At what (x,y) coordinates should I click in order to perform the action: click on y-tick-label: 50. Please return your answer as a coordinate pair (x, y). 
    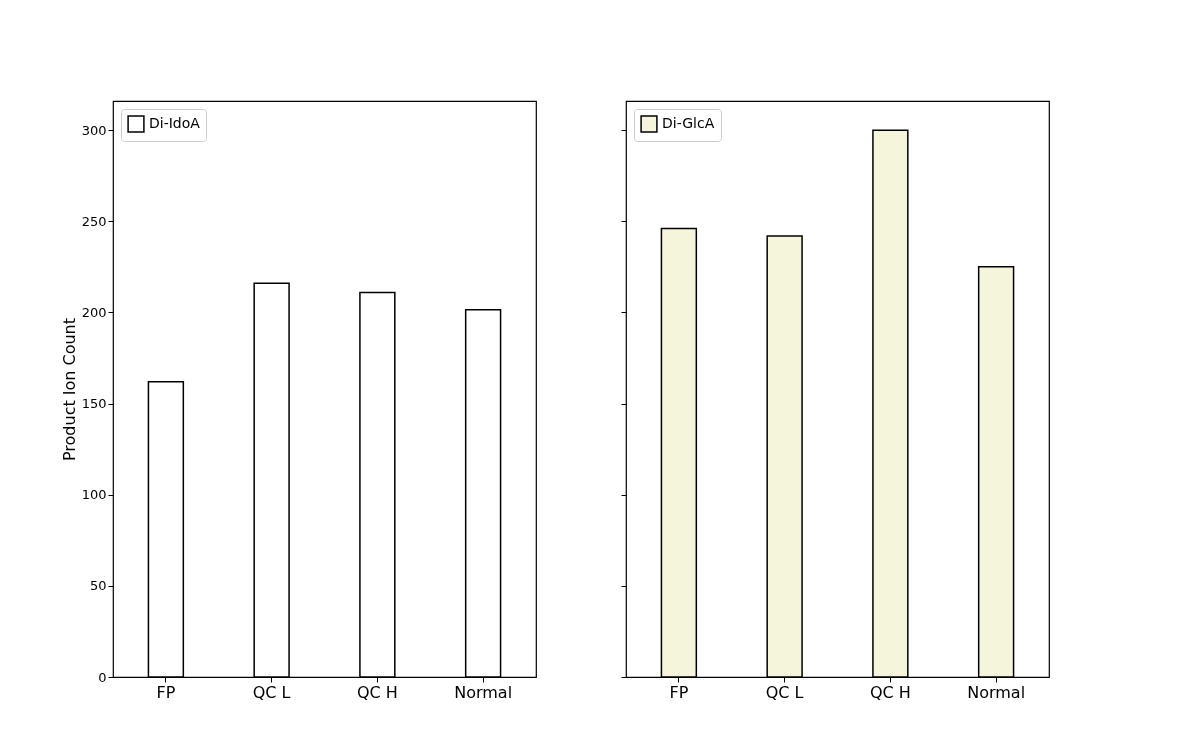
    Looking at the image, I should click on (98, 586).